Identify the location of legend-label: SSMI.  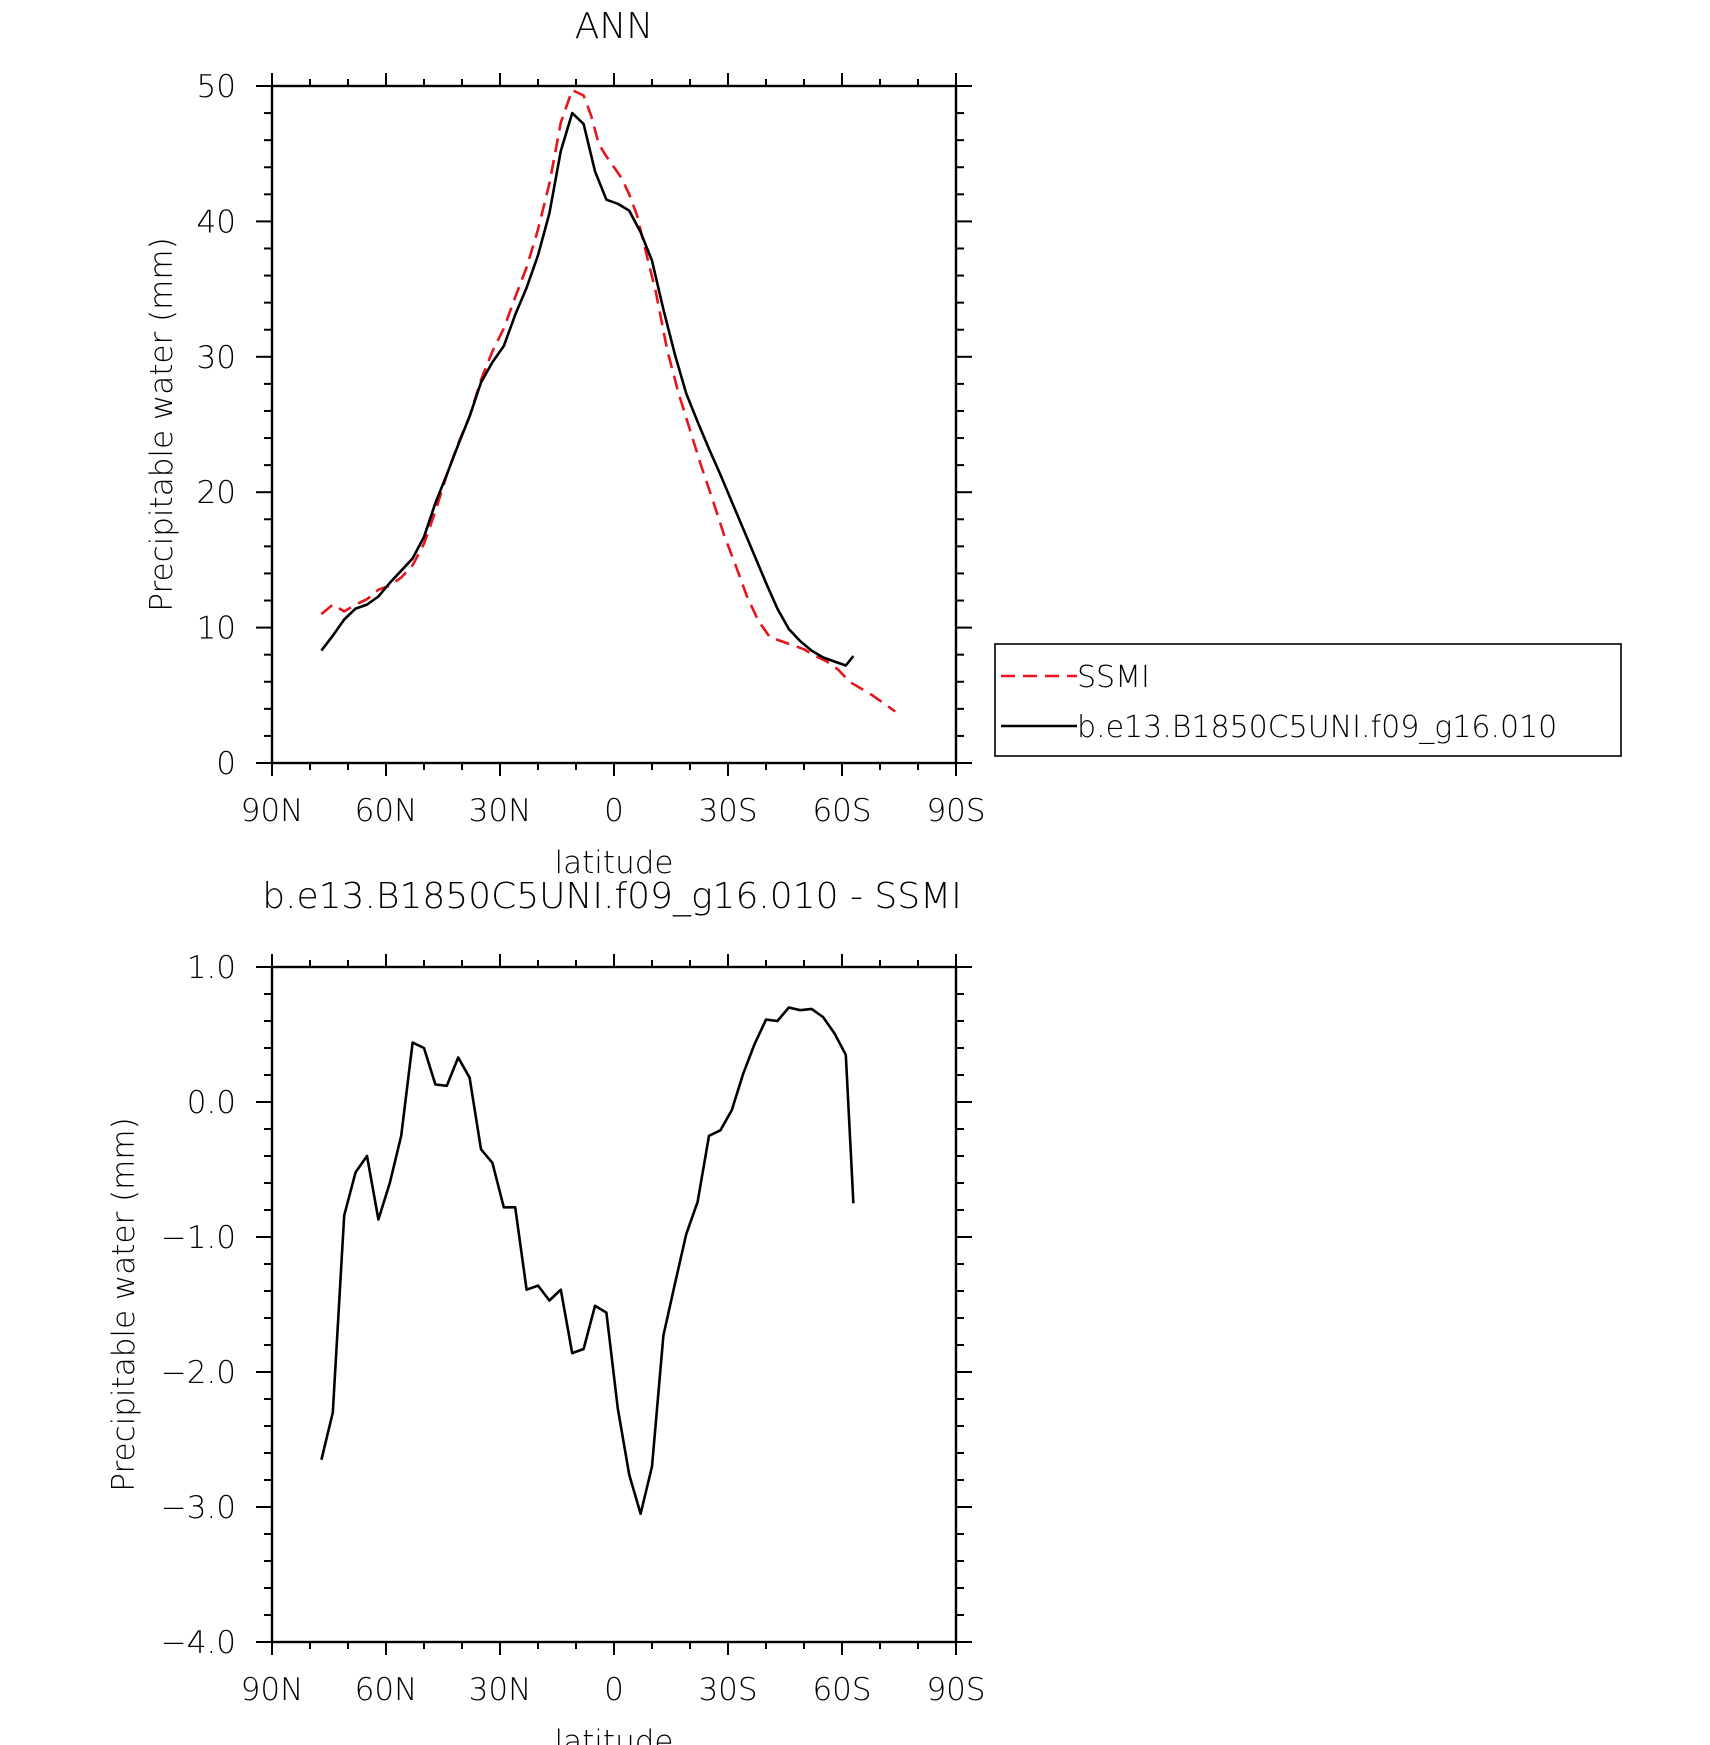
(1113, 677).